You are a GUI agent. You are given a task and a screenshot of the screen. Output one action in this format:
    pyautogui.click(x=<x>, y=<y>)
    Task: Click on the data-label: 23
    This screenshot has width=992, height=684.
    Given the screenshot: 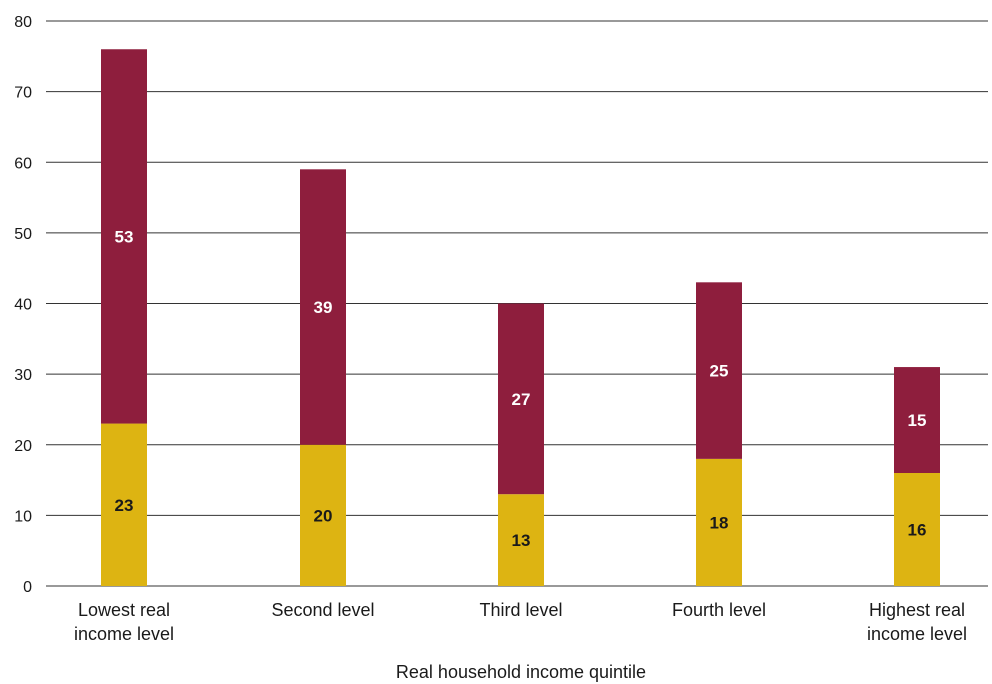 What is the action you would take?
    pyautogui.click(x=124, y=505)
    